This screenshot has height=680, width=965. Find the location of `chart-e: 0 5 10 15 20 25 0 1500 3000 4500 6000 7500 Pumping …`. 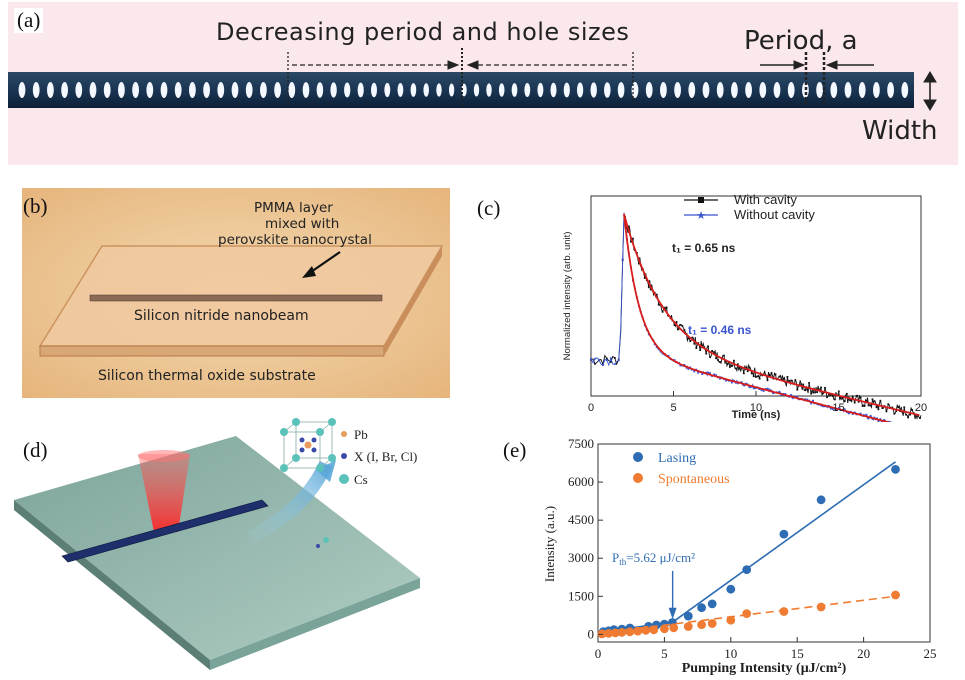

chart-e: 0 5 10 15 20 25 0 1500 3000 4500 6000 7500 Pumping … is located at coordinates (739, 556).